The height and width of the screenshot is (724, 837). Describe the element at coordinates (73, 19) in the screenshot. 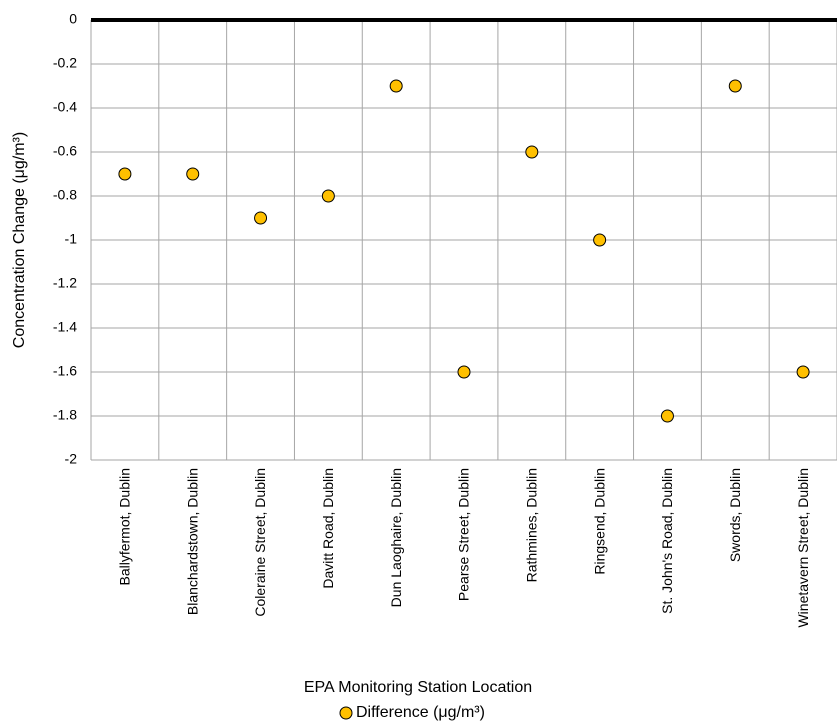

I see `y-tick-label: 0` at that location.